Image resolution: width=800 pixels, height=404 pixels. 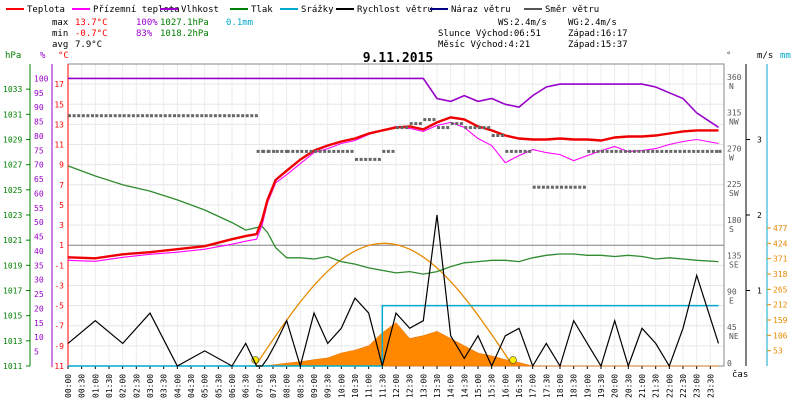 What do you see at coordinates (61, 185) in the screenshot?
I see `c-tick-label: 7` at bounding box center [61, 185].